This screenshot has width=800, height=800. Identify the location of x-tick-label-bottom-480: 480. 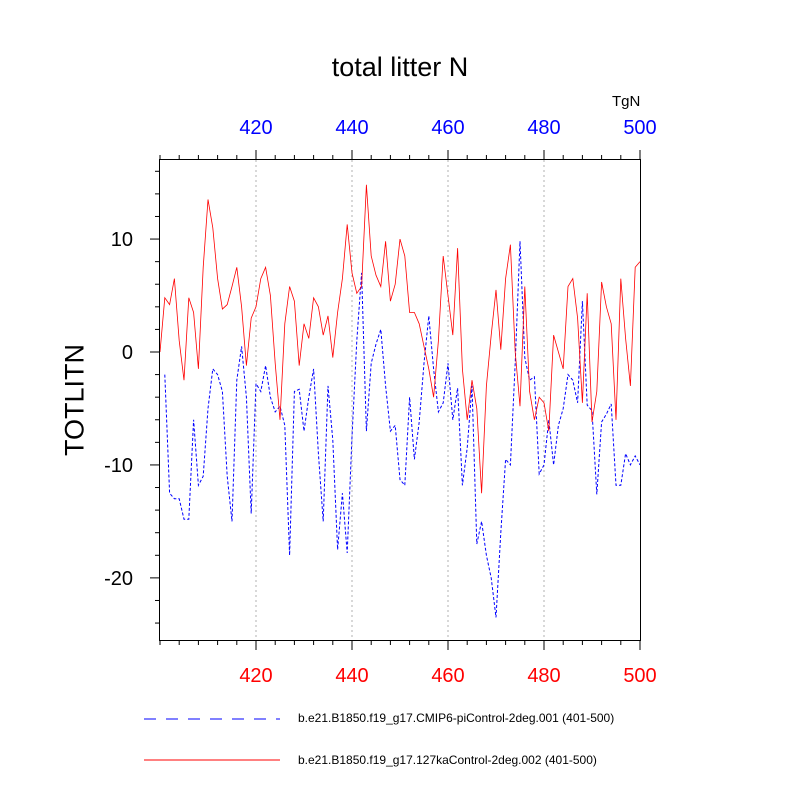
(543, 676).